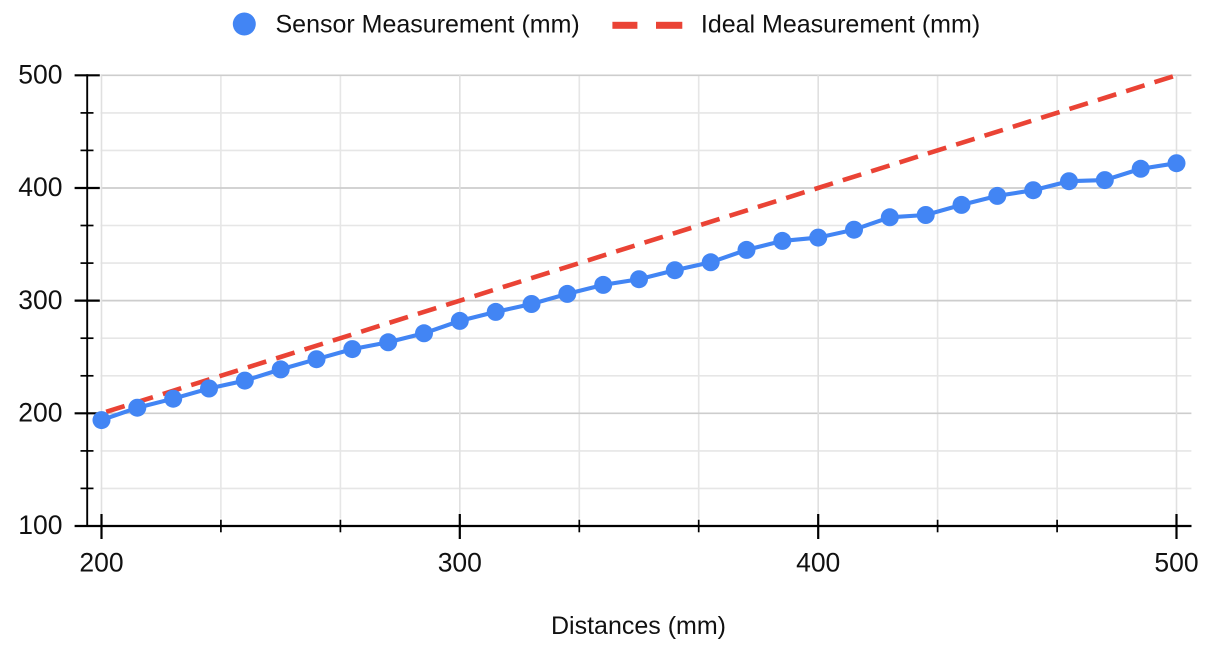  Describe the element at coordinates (428, 24) in the screenshot. I see `svg-text: Sensor Measurement (mm)` at that location.